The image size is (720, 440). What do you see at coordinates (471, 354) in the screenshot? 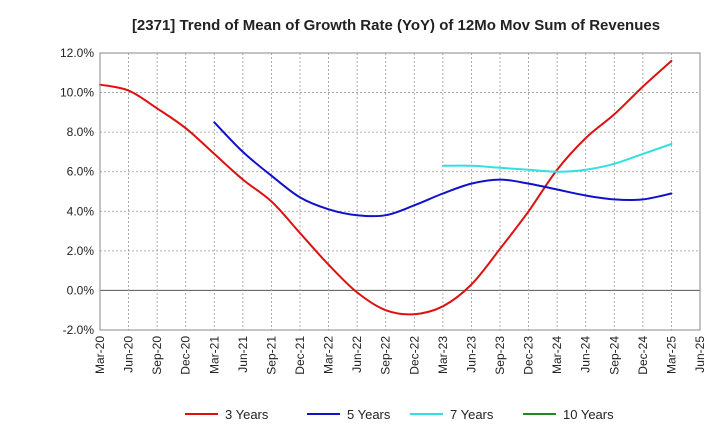
I see `x-tick-label: Jun-23` at bounding box center [471, 354].